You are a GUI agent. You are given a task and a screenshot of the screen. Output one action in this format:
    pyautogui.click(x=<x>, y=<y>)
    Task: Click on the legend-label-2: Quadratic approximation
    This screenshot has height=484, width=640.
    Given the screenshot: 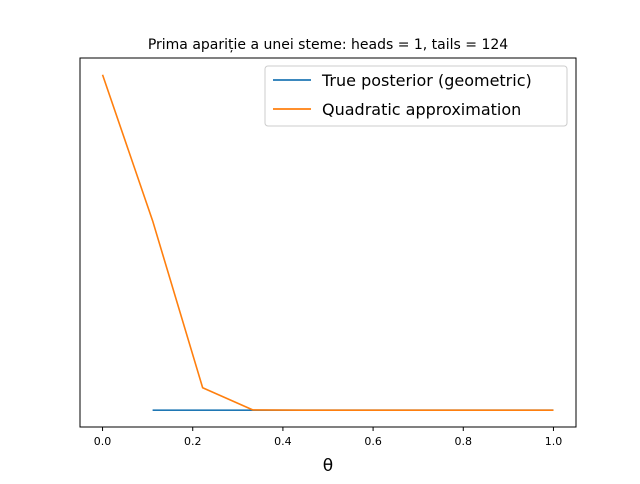 What is the action you would take?
    pyautogui.click(x=421, y=109)
    